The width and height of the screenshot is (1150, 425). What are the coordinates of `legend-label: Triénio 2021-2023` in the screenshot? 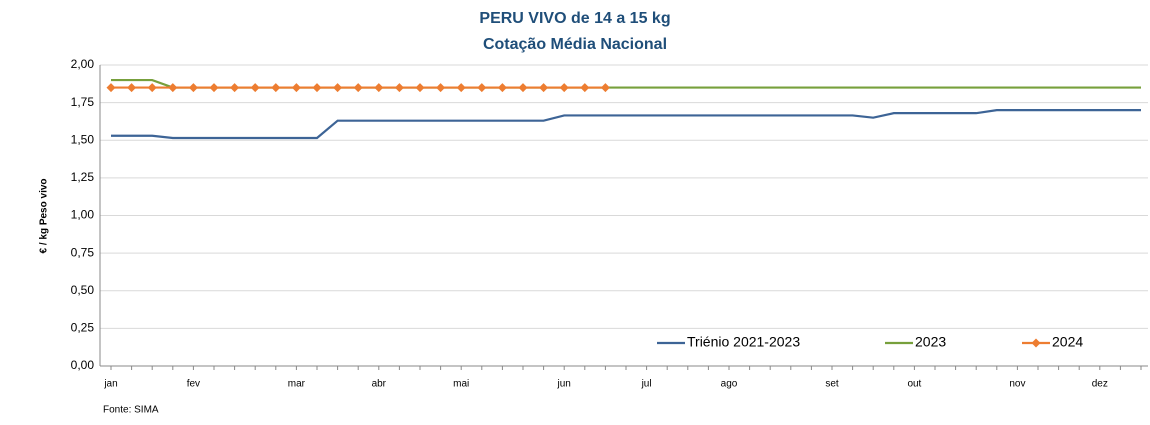 It's located at (743, 342).